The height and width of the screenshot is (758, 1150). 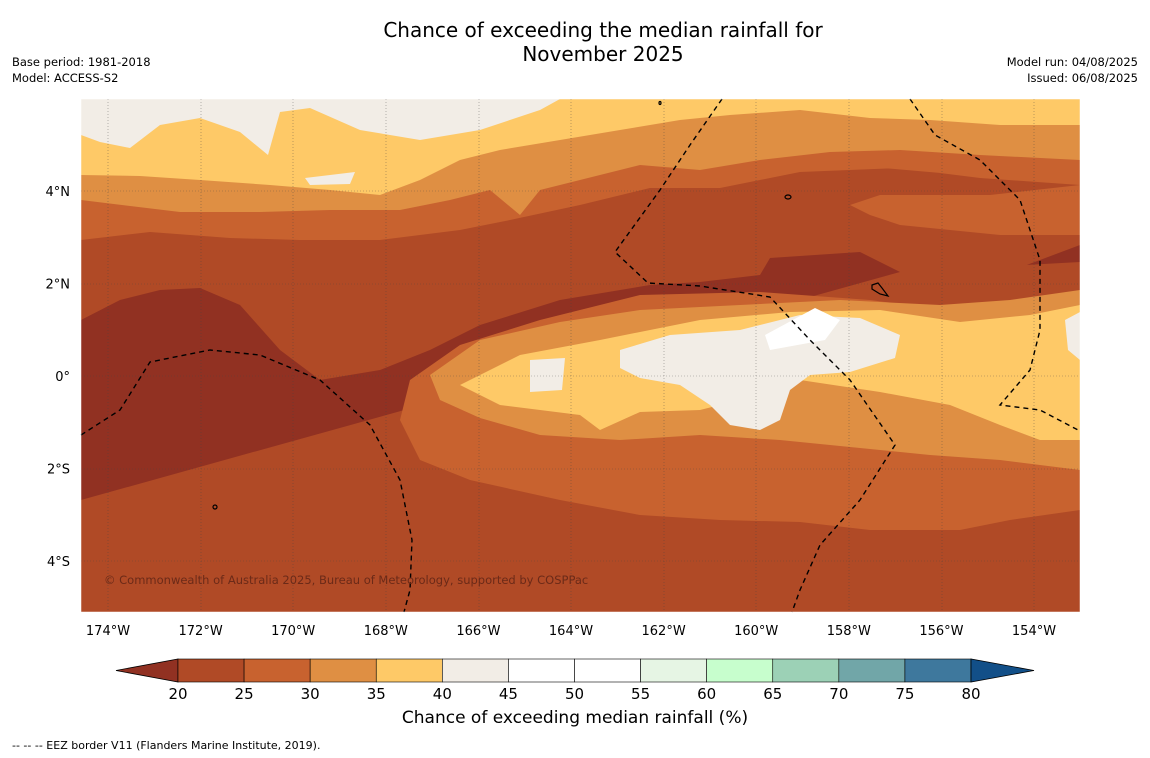 What do you see at coordinates (58, 285) in the screenshot?
I see `lat-tick-label: 2°N` at bounding box center [58, 285].